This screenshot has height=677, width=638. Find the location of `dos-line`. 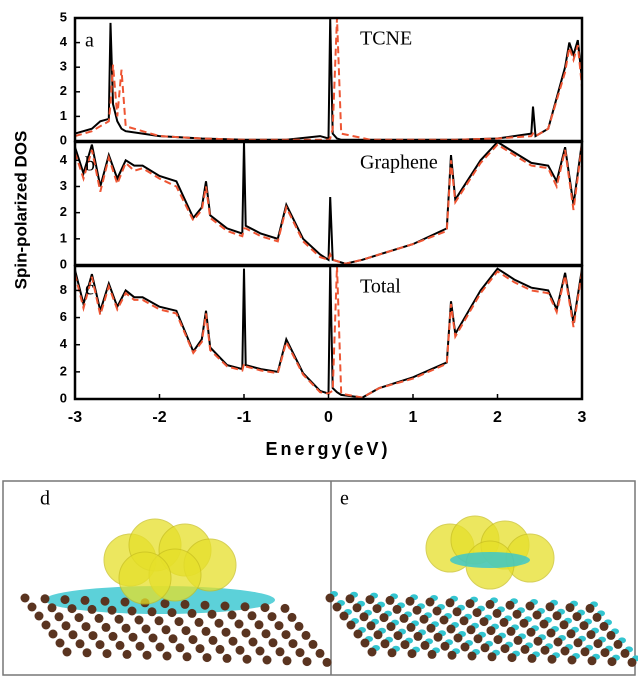

dos-line is located at coordinates (328, 204).